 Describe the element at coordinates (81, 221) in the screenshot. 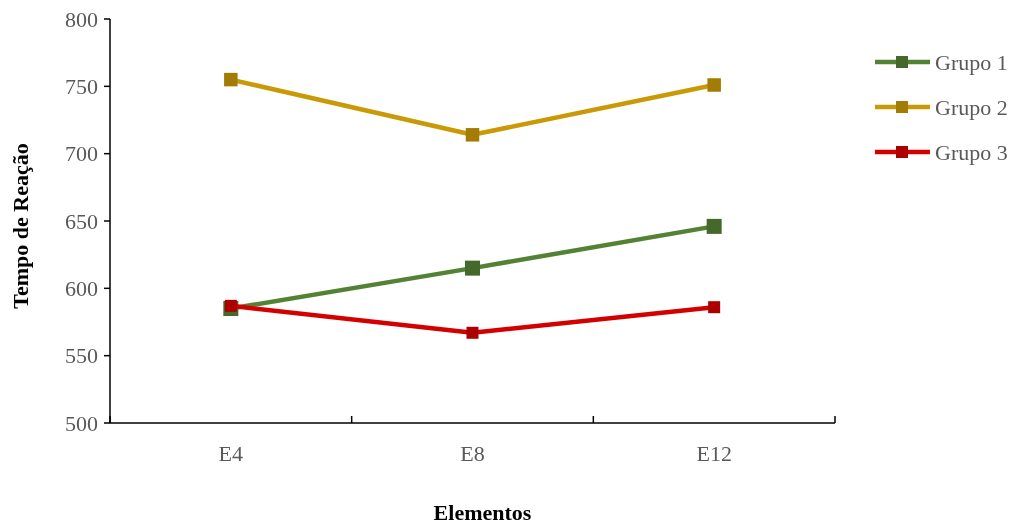

I see `y-tick-label: 650` at that location.